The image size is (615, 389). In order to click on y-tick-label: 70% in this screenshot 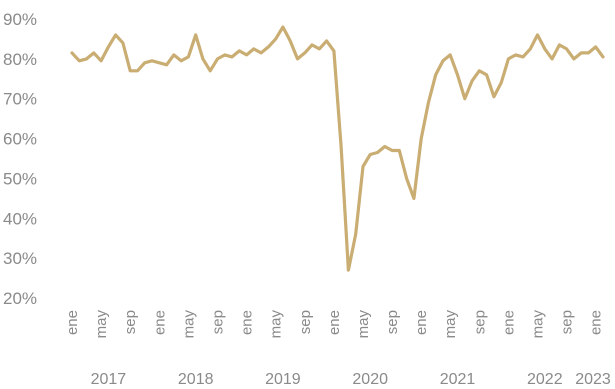, I will do `click(20, 99)`.